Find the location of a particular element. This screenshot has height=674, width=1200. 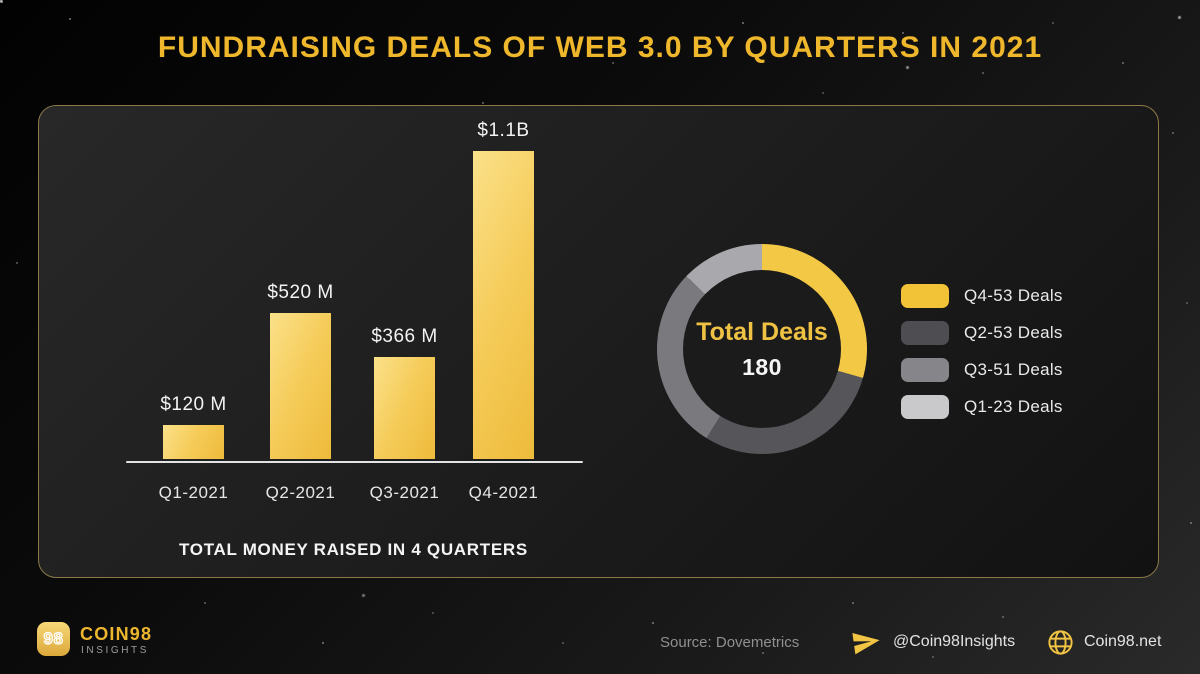

bar-value-label: $1.1B is located at coordinates (503, 130).